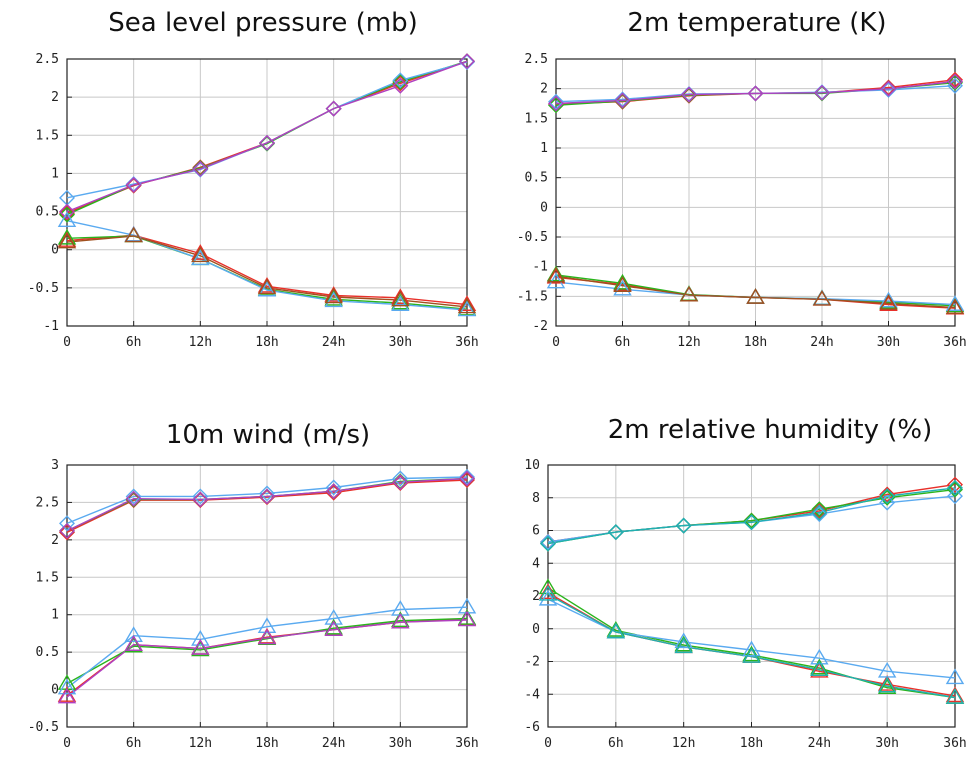 The height and width of the screenshot is (765, 975). What do you see at coordinates (757, 23) in the screenshot?
I see `chart-title: 2m temperature (K)` at bounding box center [757, 23].